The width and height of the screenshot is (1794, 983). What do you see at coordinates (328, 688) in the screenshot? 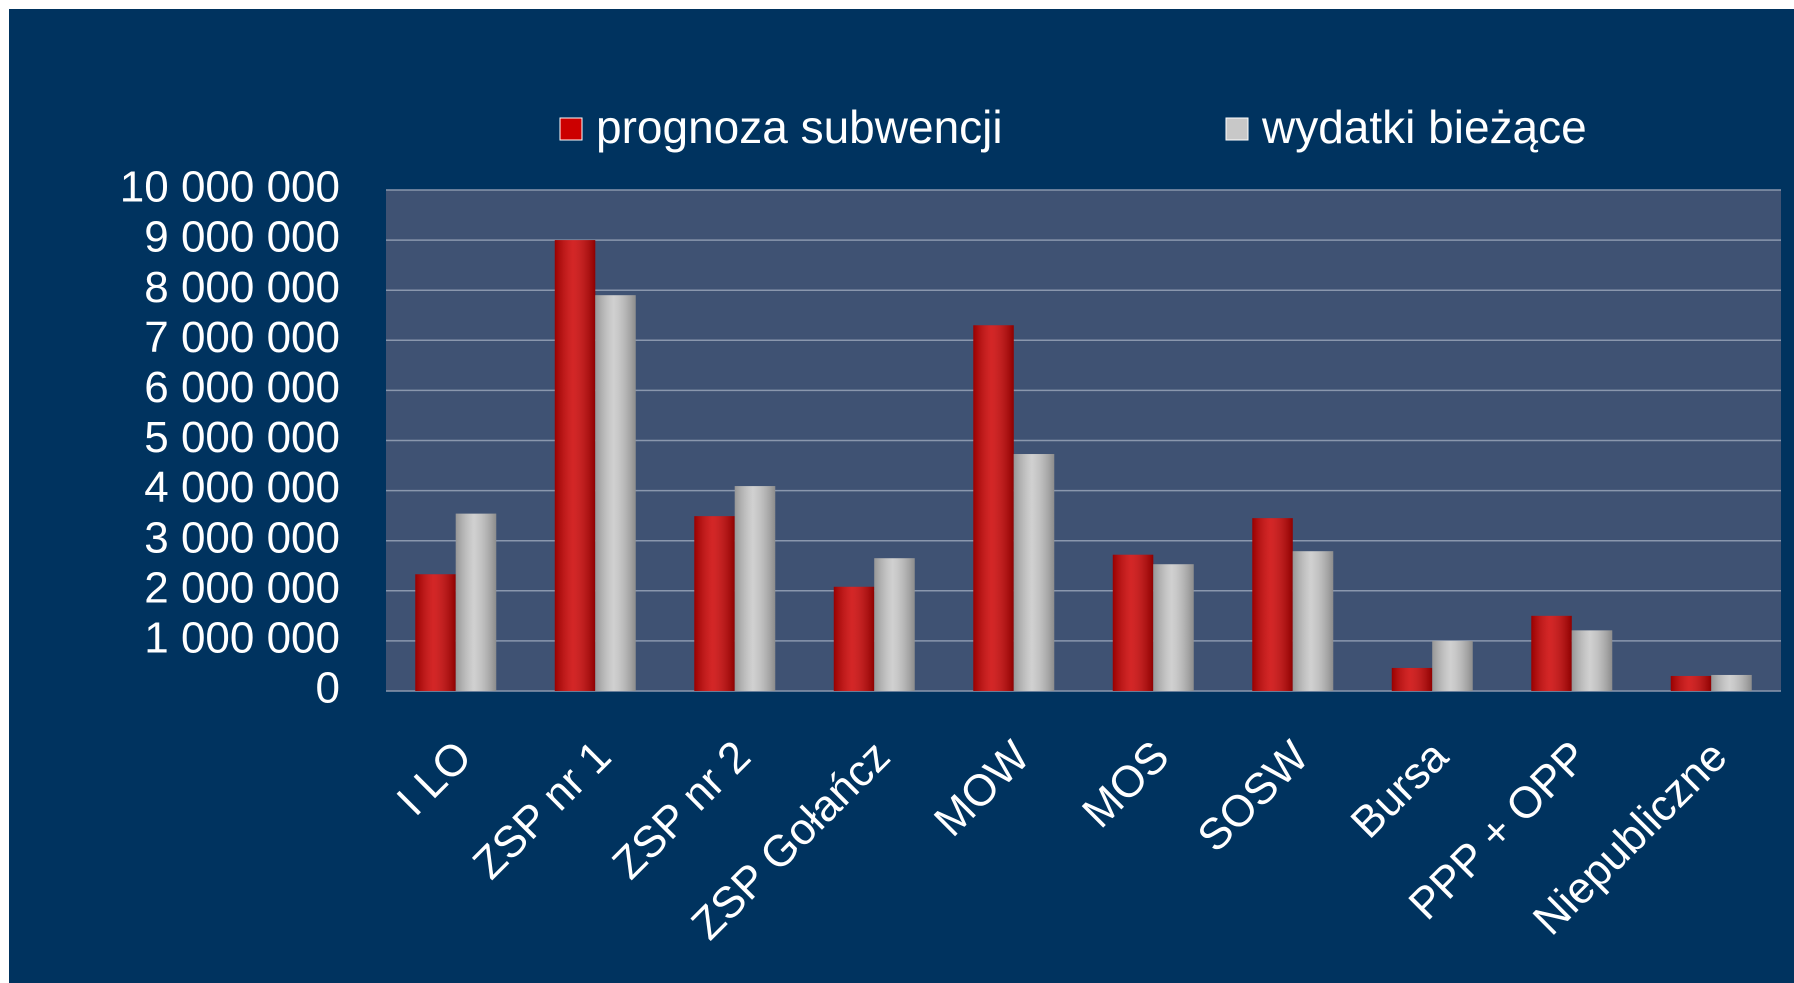
I see `y-tick-label: 0` at bounding box center [328, 688].